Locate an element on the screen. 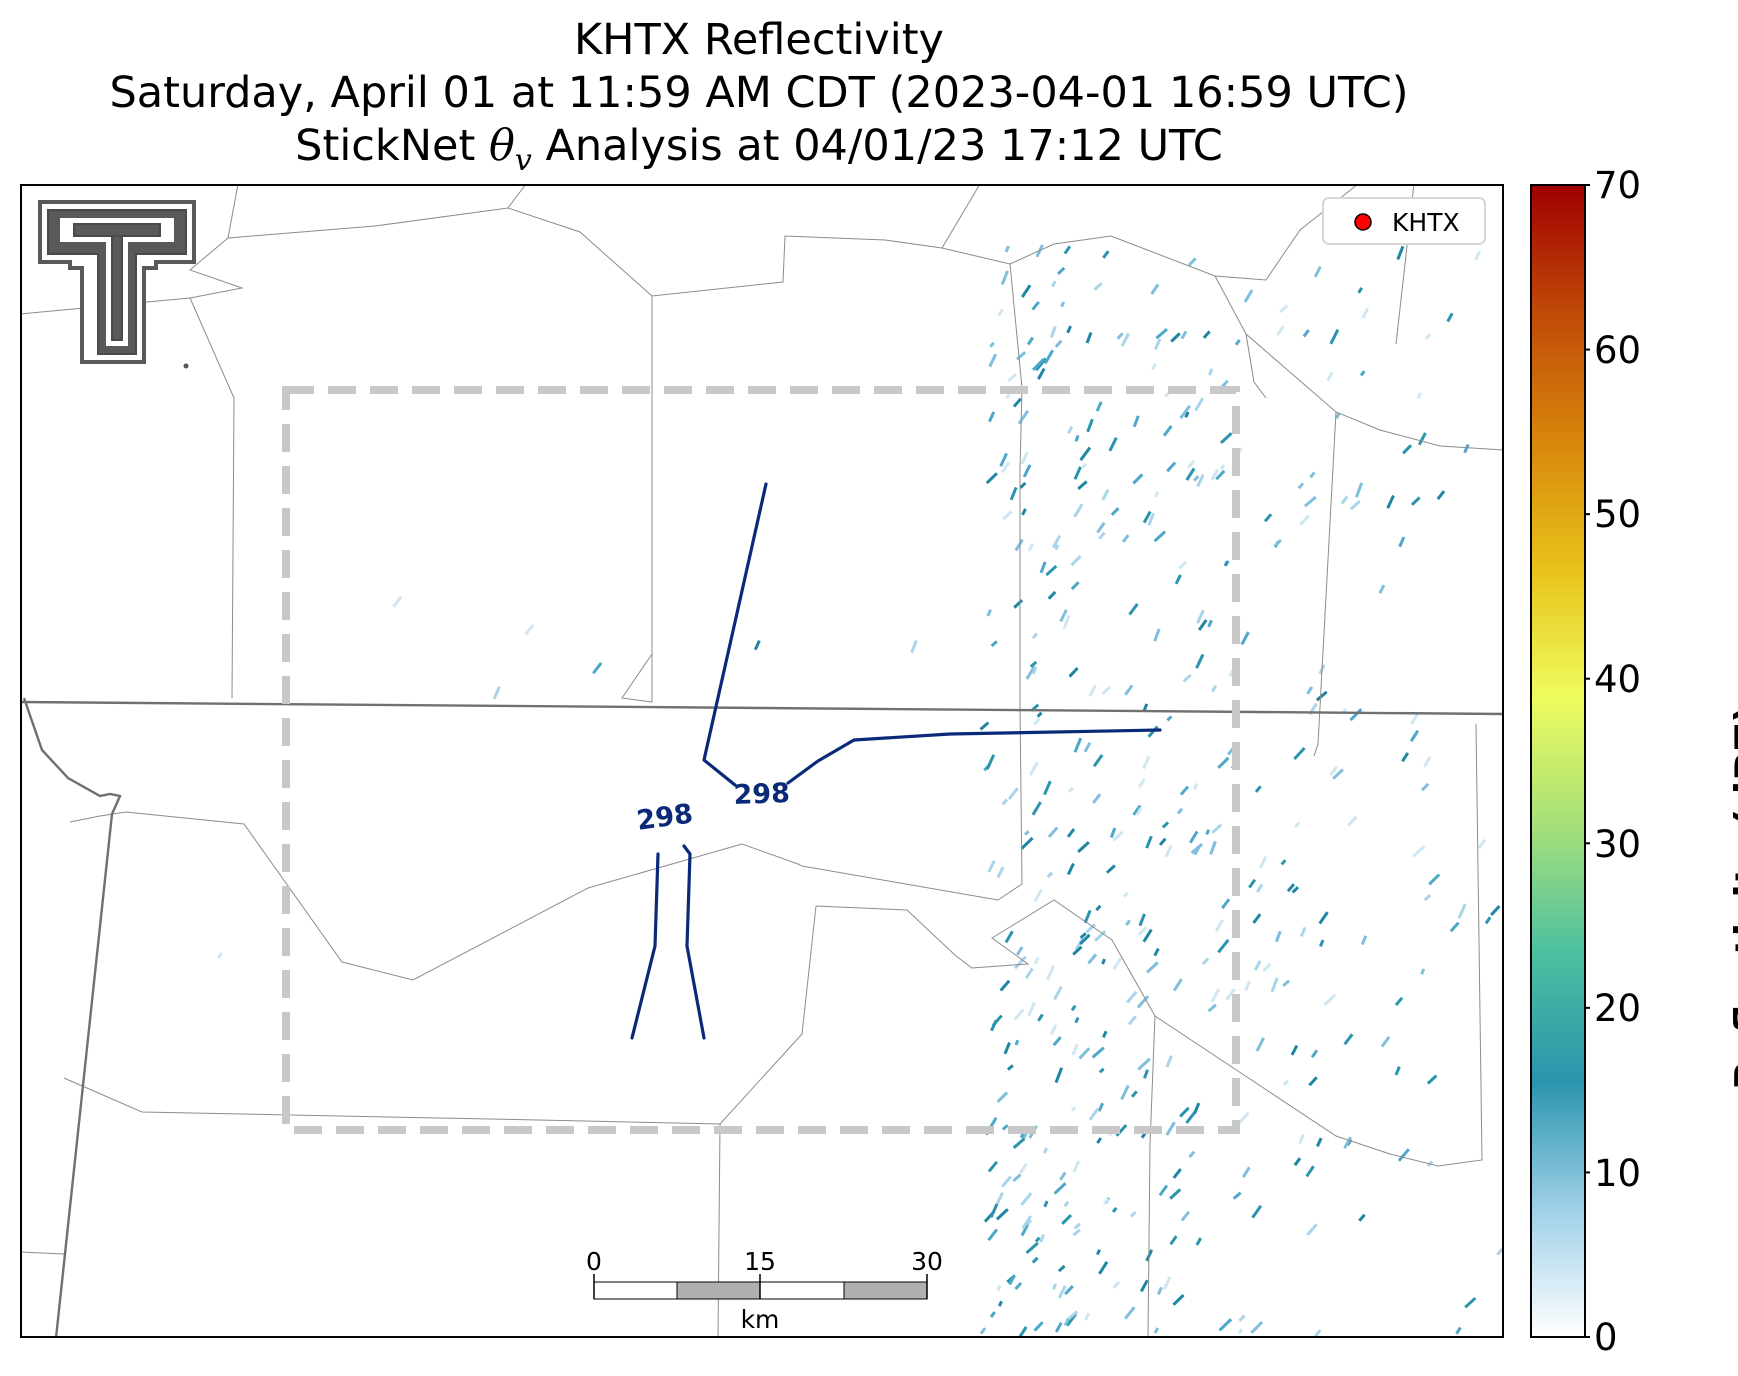 The width and height of the screenshot is (1738, 1376). scalebar-unit: km is located at coordinates (760, 1319).